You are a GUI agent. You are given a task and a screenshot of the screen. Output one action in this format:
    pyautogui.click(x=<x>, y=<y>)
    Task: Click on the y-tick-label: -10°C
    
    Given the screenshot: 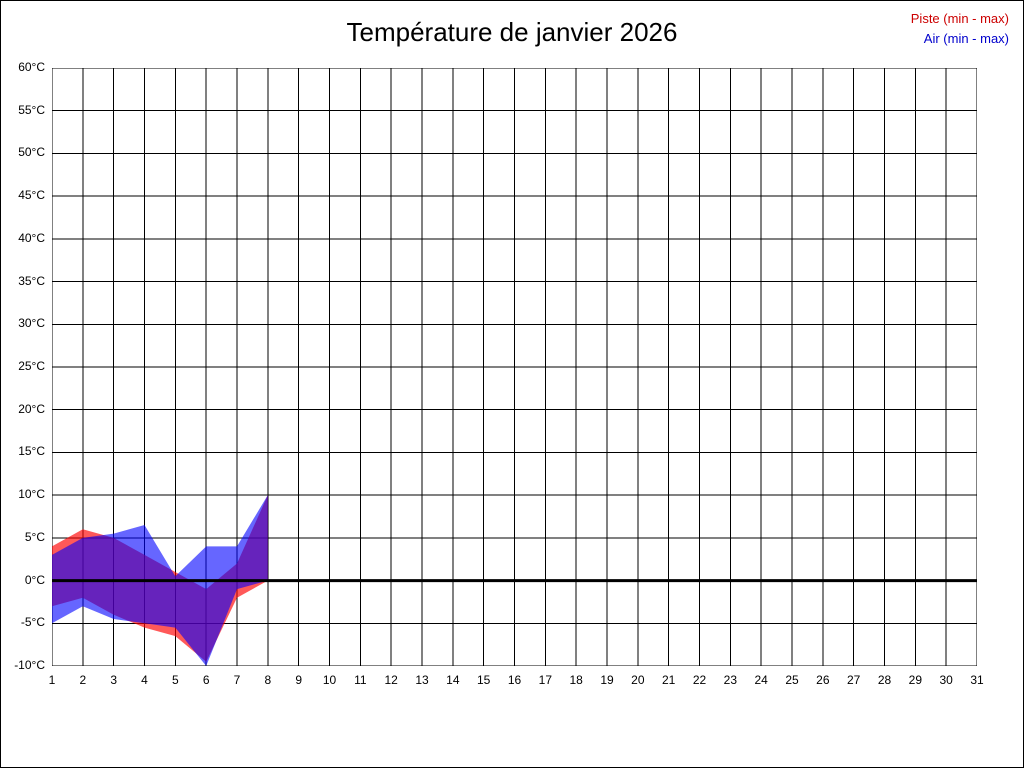 What is the action you would take?
    pyautogui.click(x=29, y=665)
    